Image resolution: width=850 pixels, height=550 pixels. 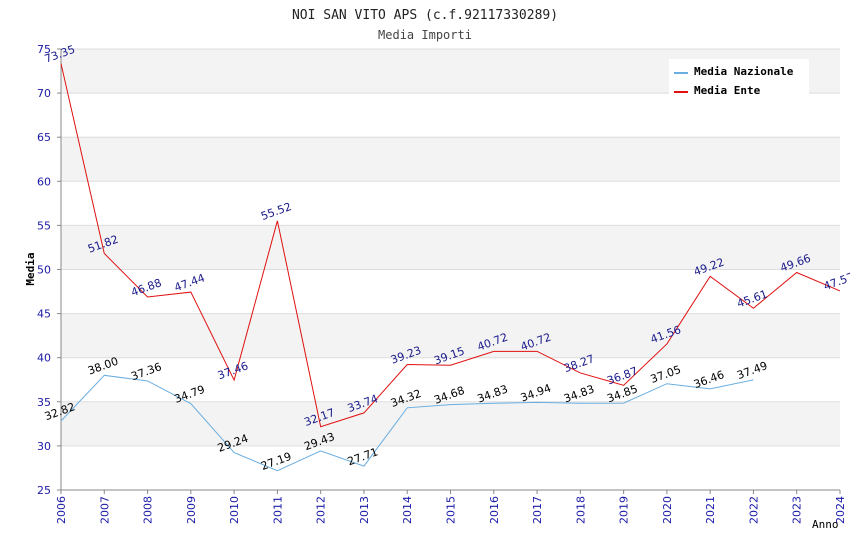 I want to click on y-tick-label: 25, so click(x=44, y=490).